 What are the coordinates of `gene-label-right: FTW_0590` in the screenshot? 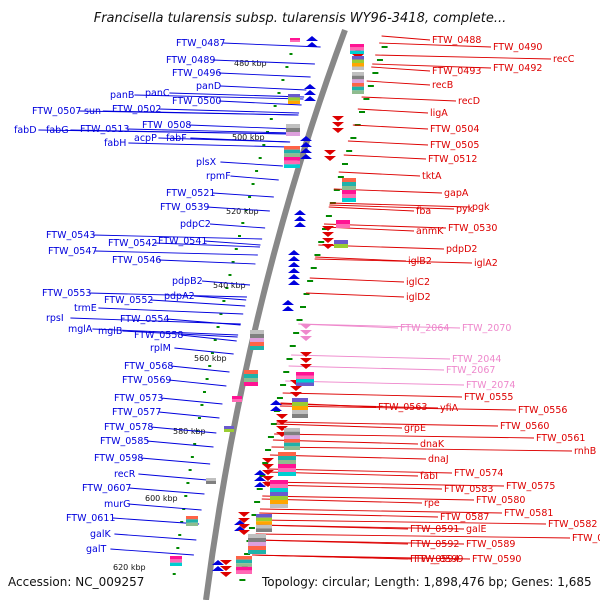 It's located at (496, 559).